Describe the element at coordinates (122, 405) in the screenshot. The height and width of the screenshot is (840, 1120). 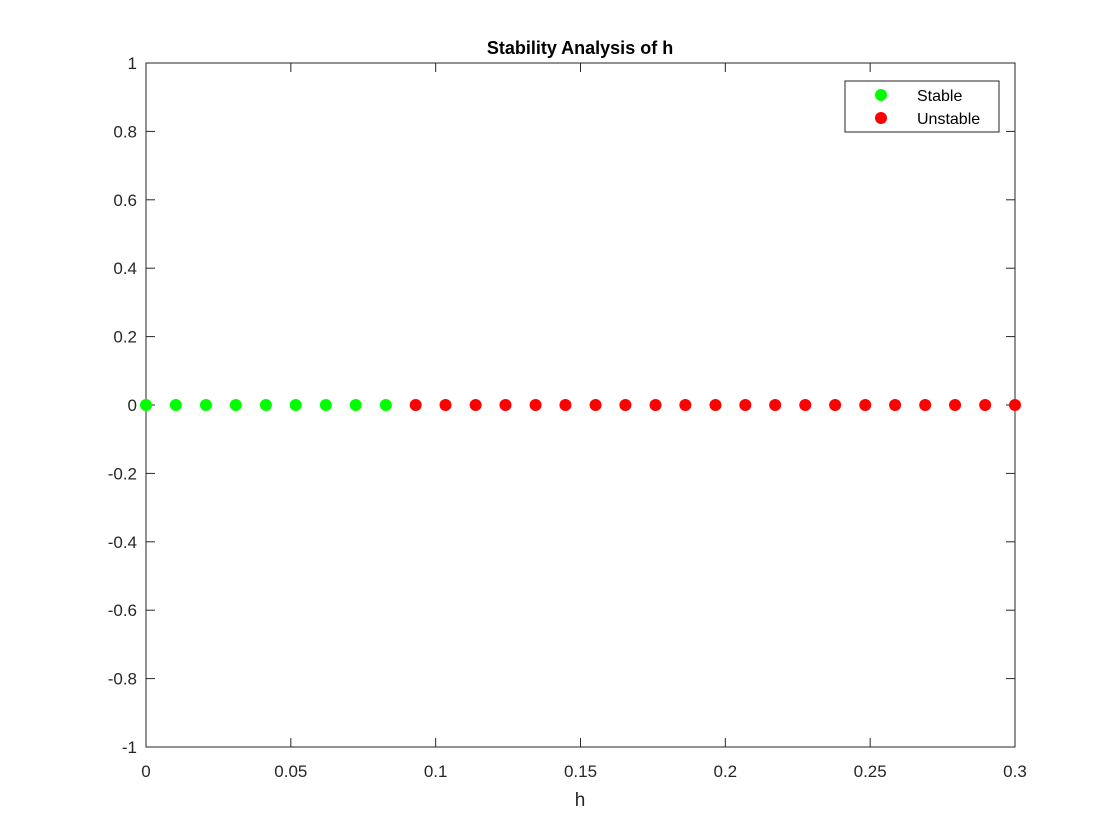
I see `y-tick-labels: -1 -0.8 -0.6 -0.4 -0.2 0 0.2 0.4 0.6 0.8 1` at that location.